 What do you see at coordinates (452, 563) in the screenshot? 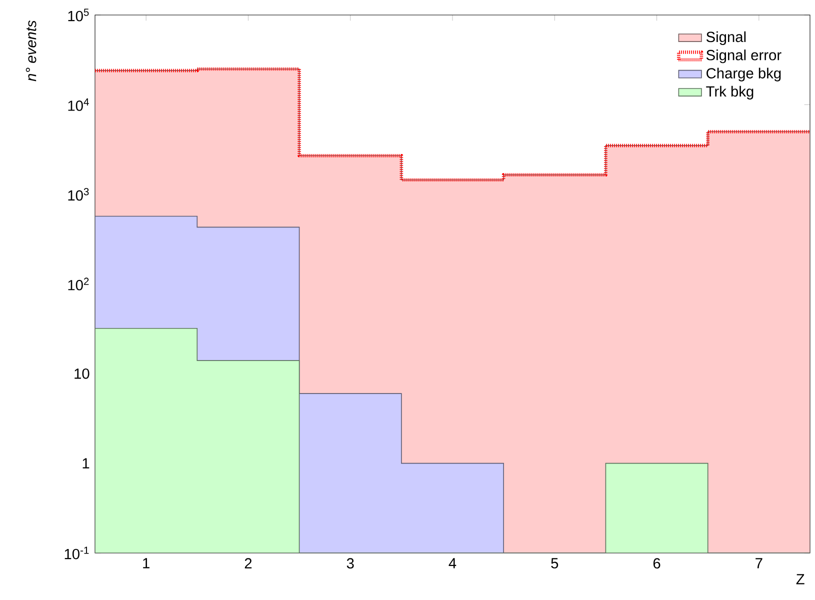
I see `x-tick-label: 4` at bounding box center [452, 563].